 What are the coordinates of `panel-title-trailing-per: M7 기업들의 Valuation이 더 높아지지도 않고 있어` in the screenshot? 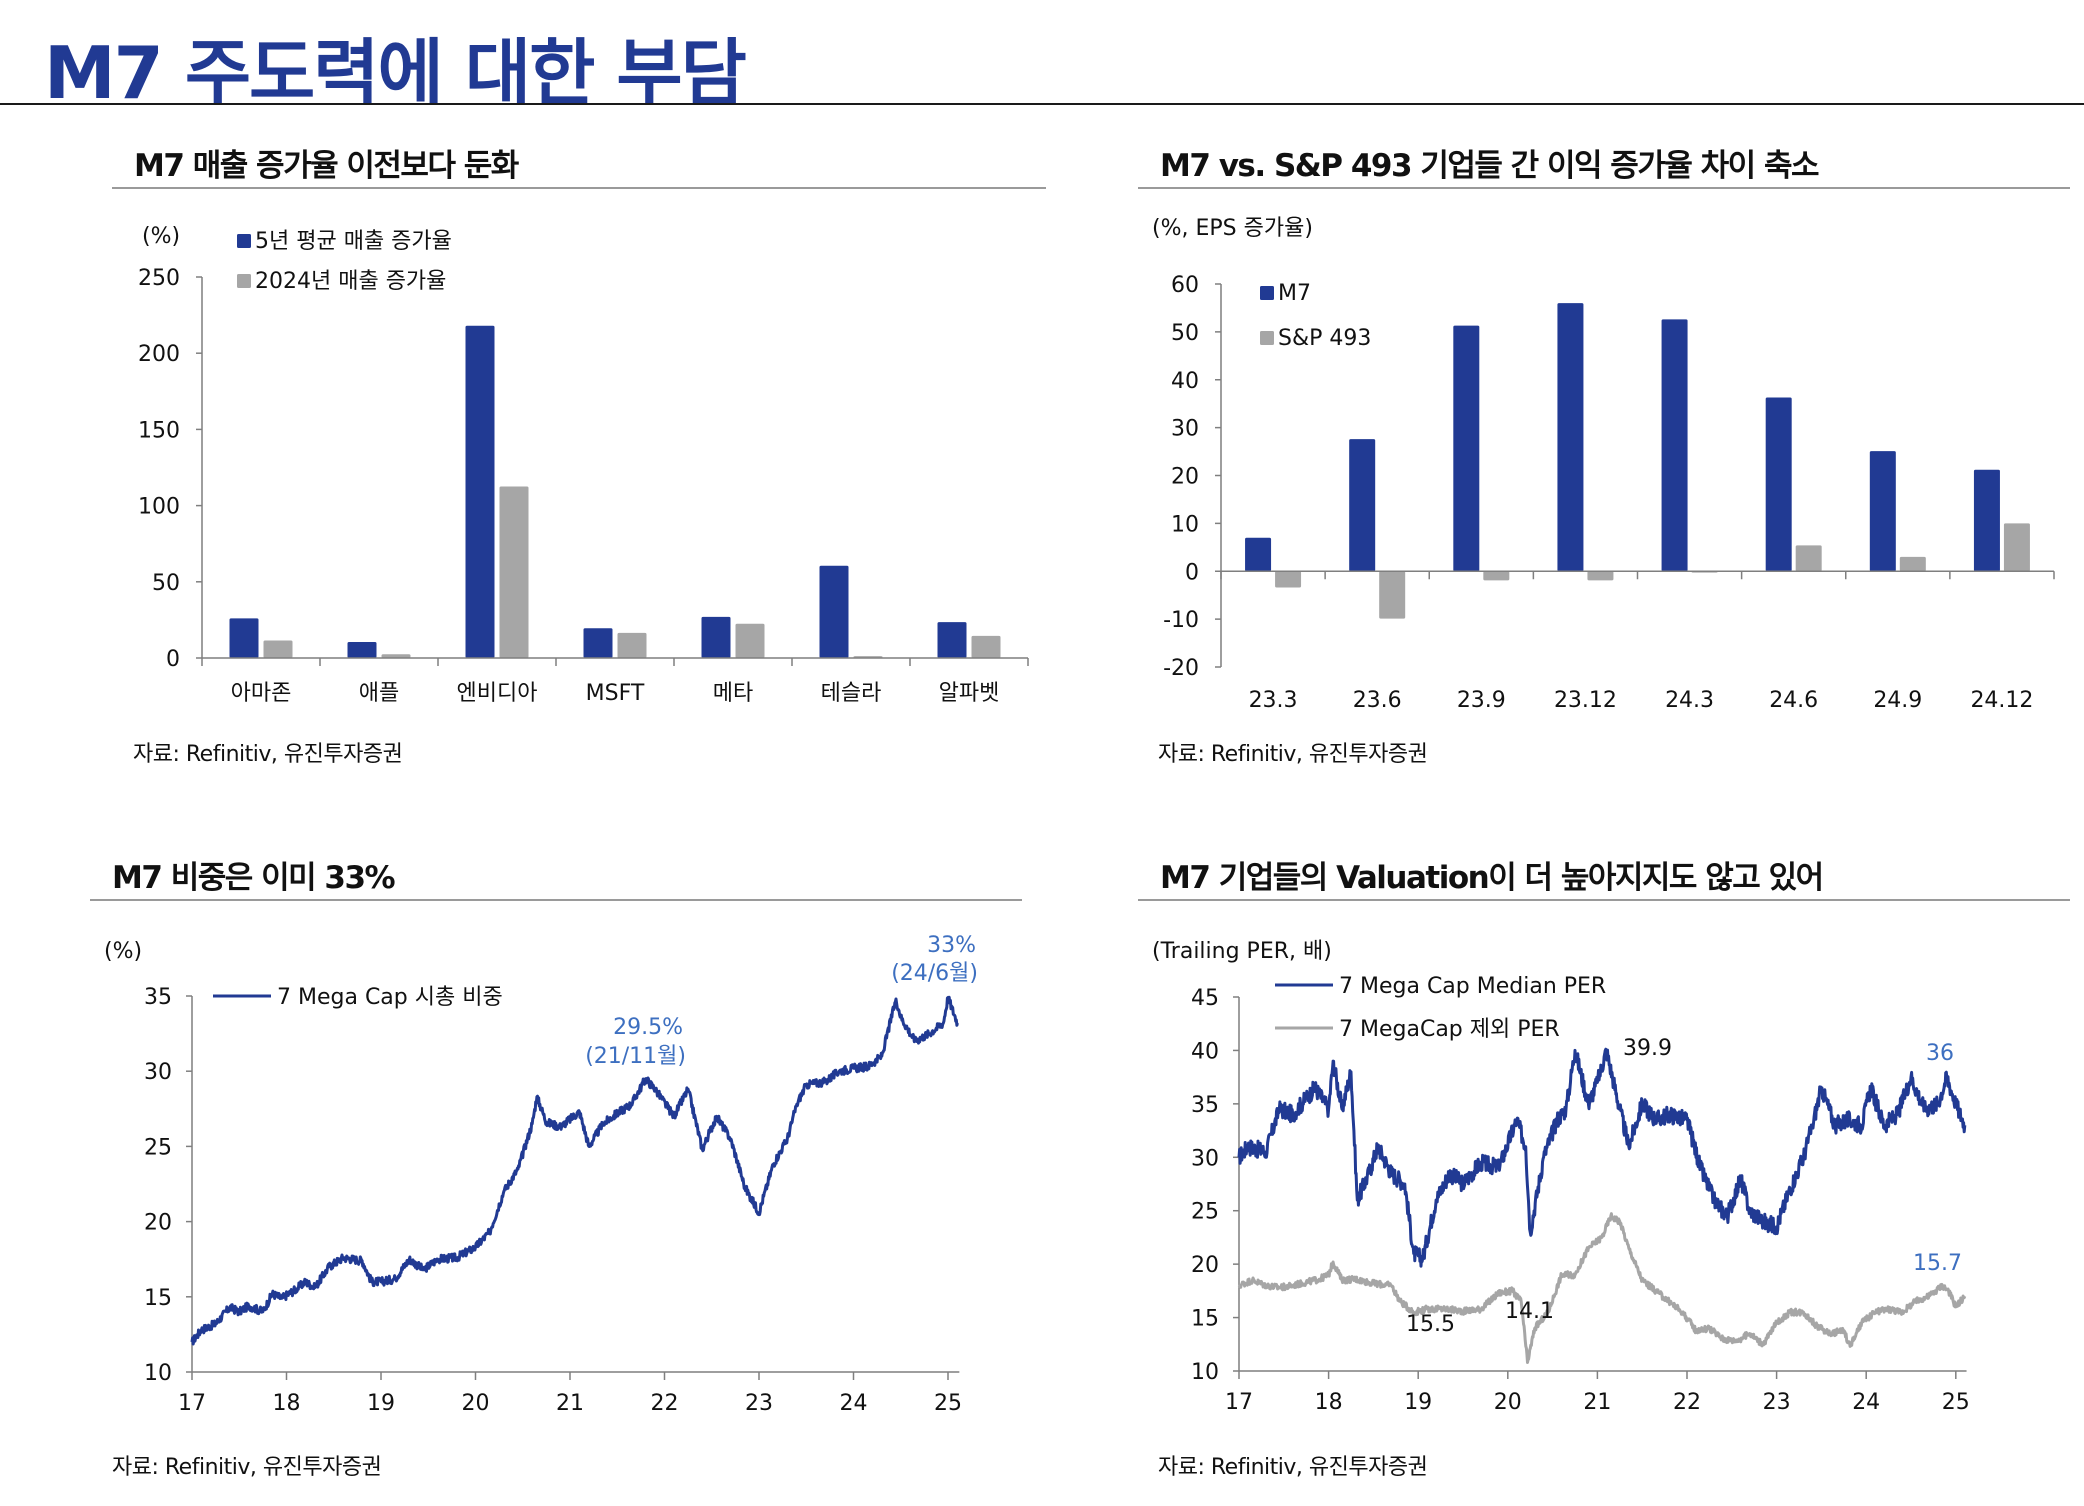 It's located at (1492, 878).